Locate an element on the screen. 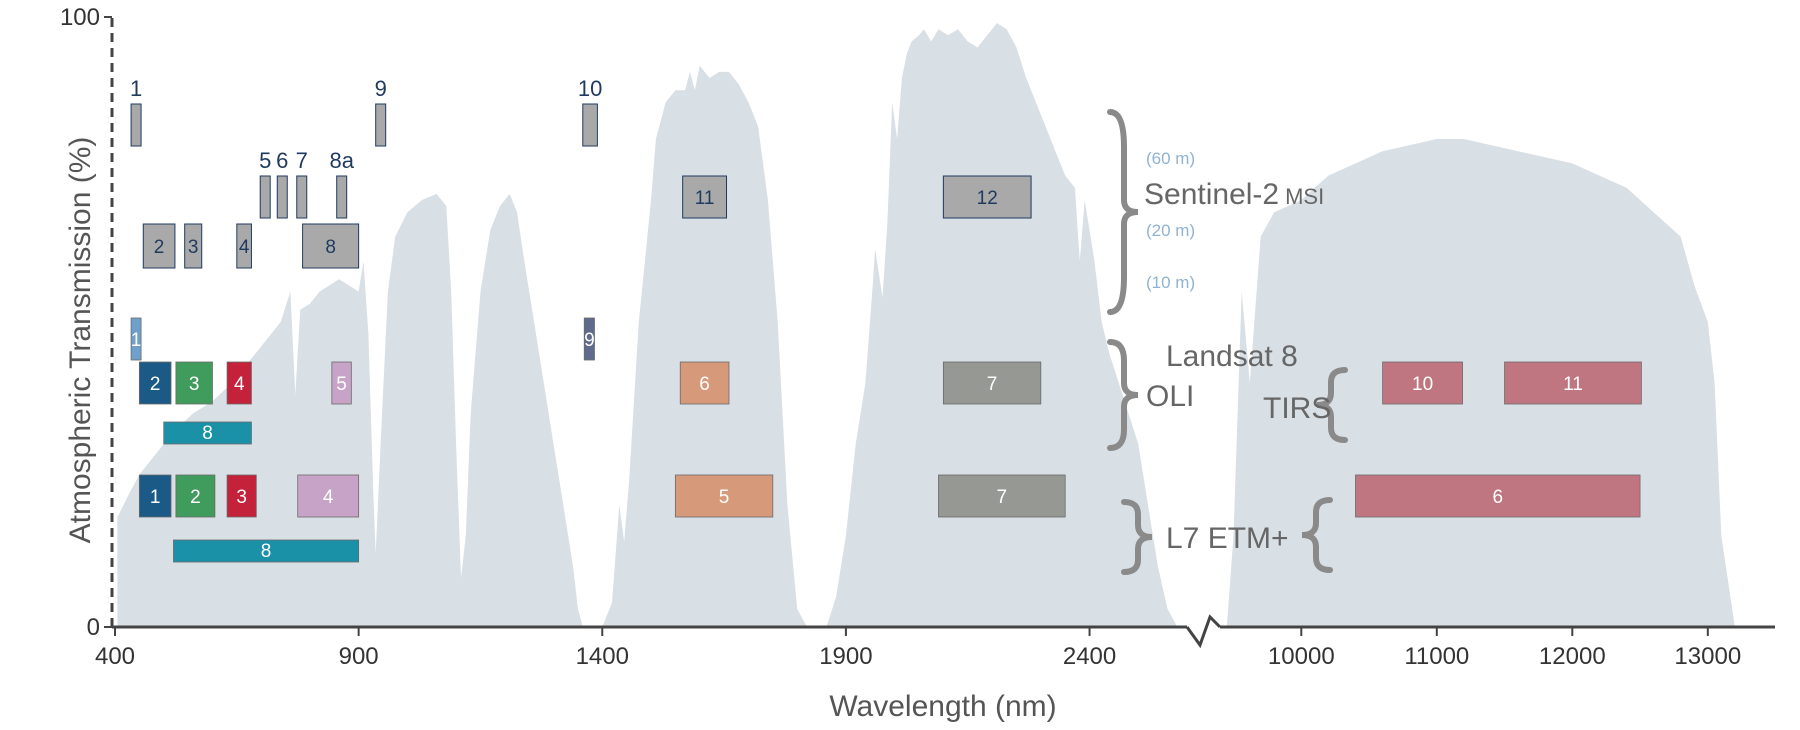  landsat-8-band-1-bar is located at coordinates (136, 339).